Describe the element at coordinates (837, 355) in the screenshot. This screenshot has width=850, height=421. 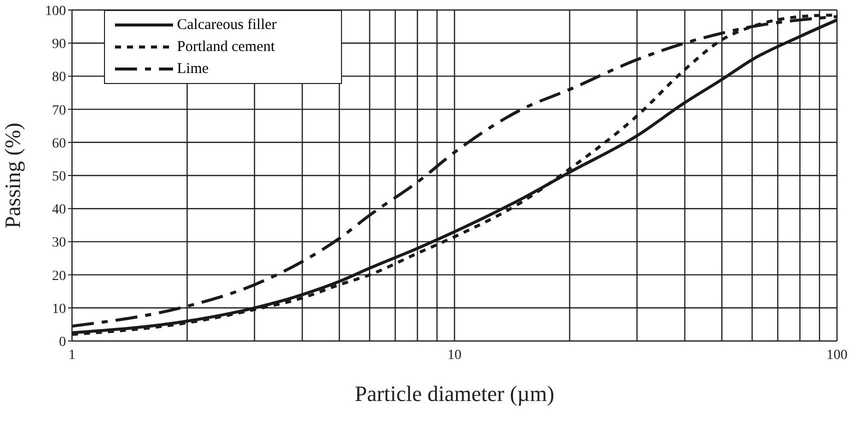
I see `x-tick-label: 100` at that location.